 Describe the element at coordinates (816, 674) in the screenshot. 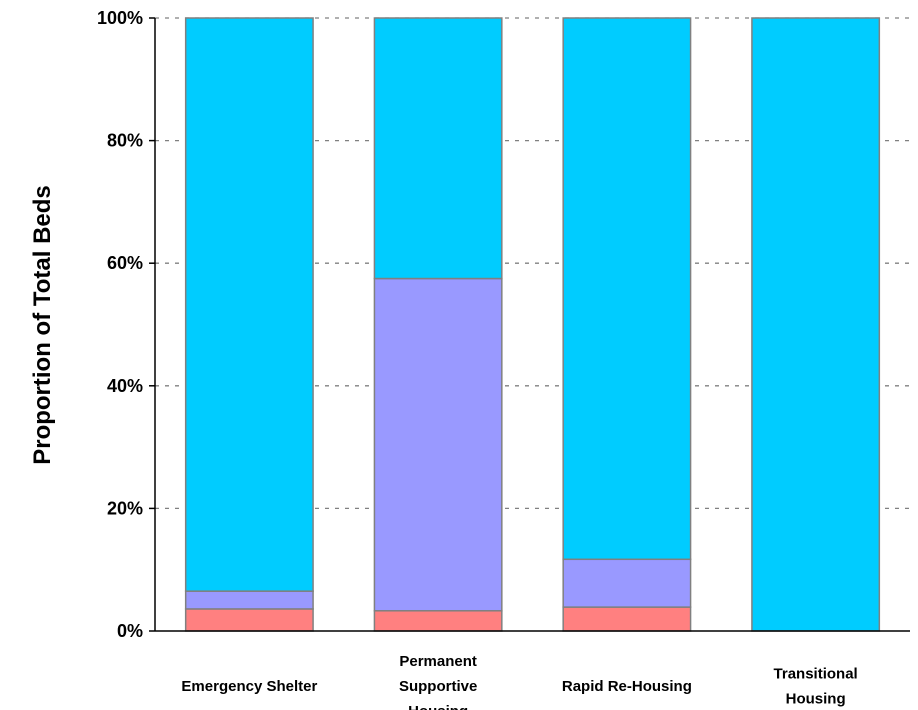

I see `x-category-label: Transitional` at that location.